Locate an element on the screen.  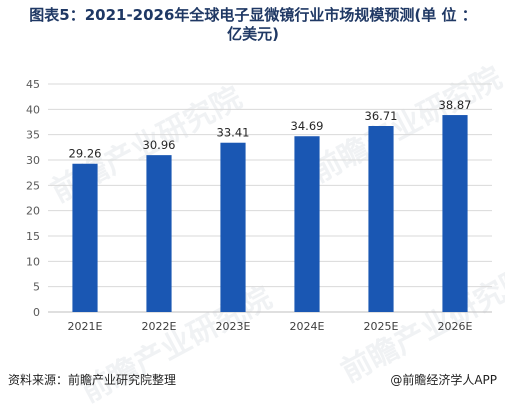
data-label-2026E: 38.87 is located at coordinates (455, 105).